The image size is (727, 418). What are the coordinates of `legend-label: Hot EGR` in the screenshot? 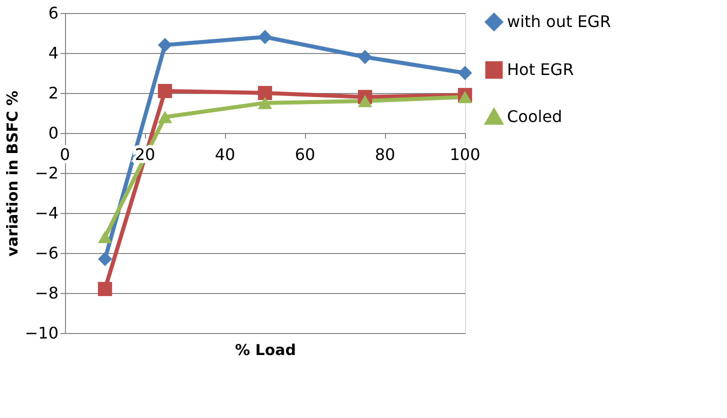 It's located at (540, 69).